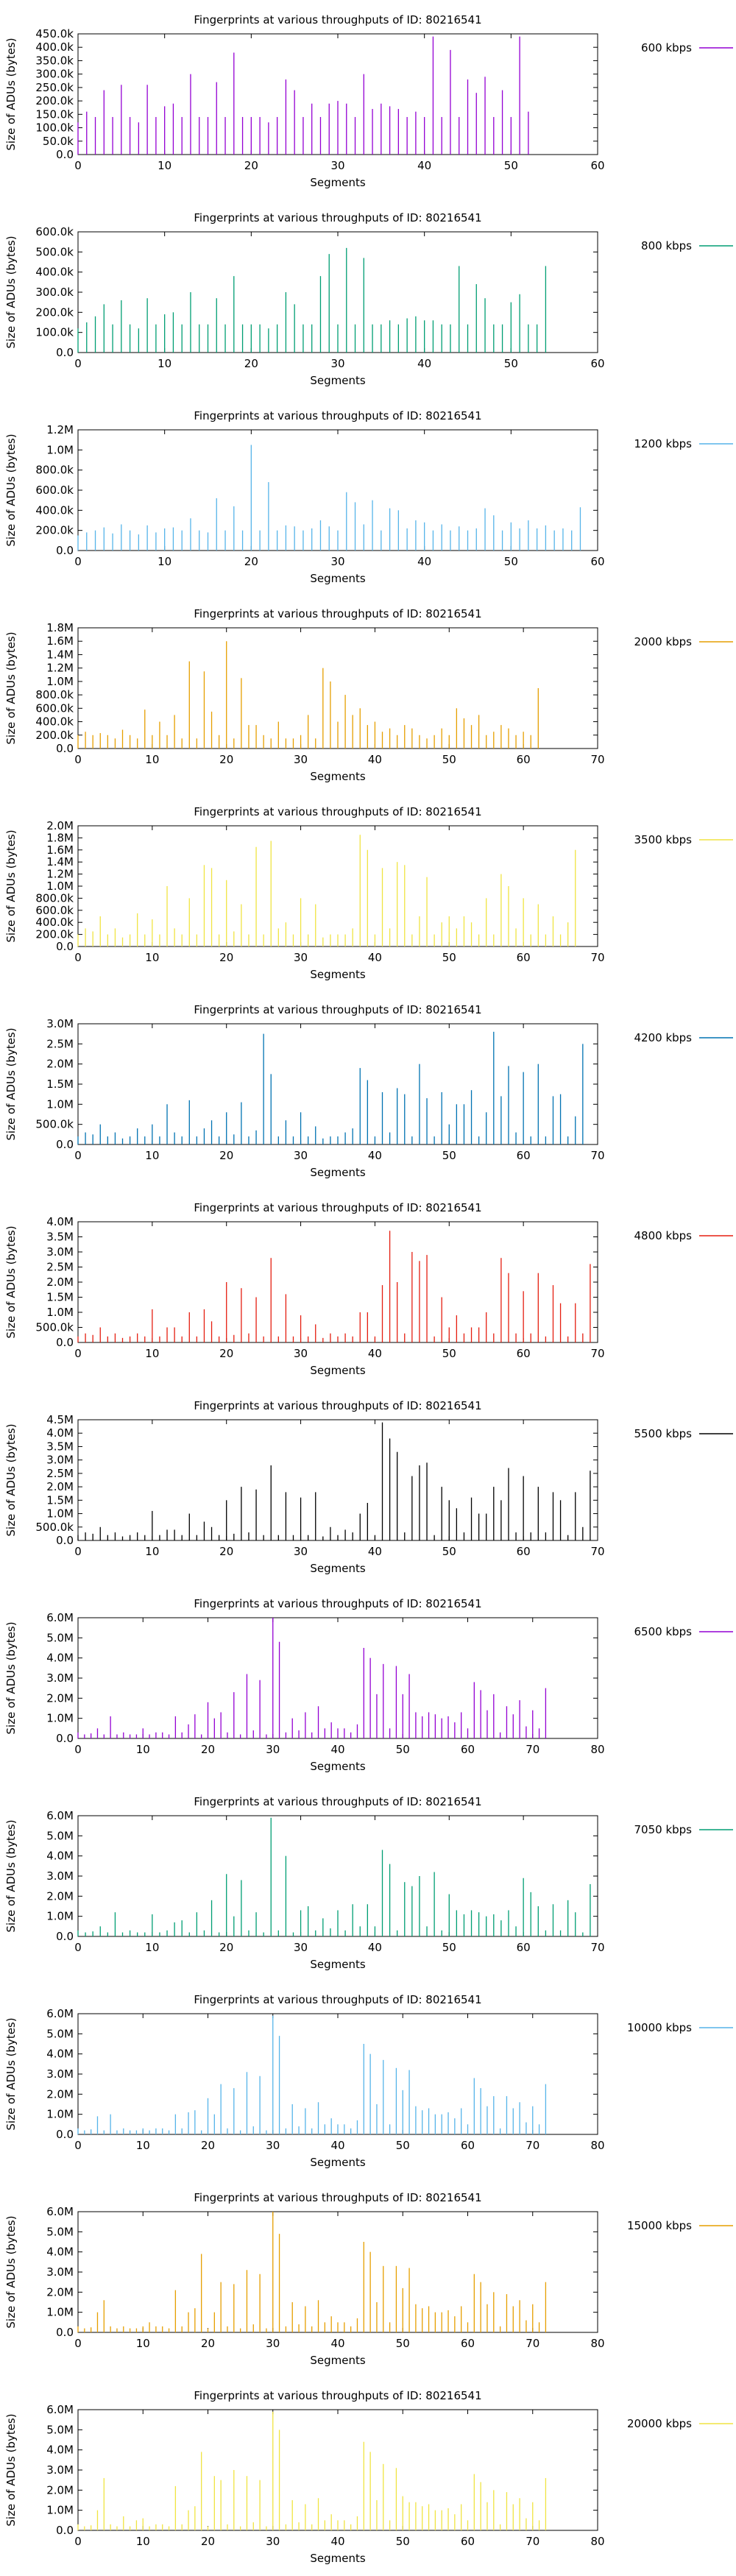 Image resolution: width=736 pixels, height=2576 pixels. Describe the element at coordinates (54, 87) in the screenshot. I see `y-tick-label: 250.0k` at that location.